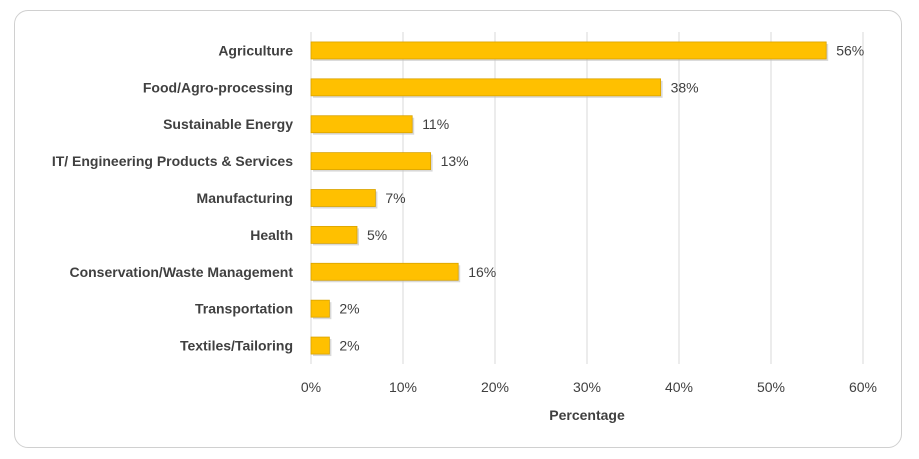  What do you see at coordinates (771, 387) in the screenshot?
I see `x-tick-label: 50%` at bounding box center [771, 387].